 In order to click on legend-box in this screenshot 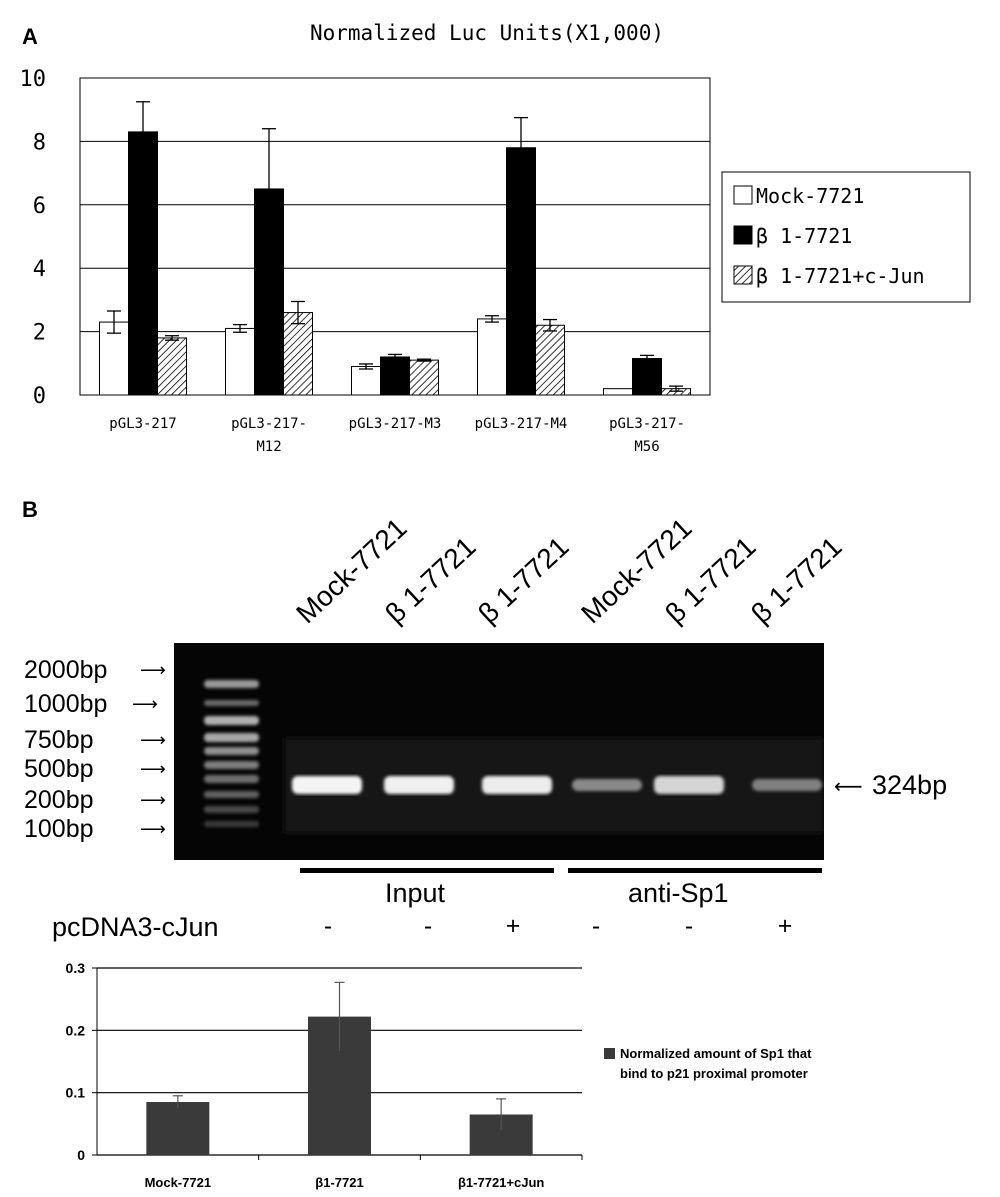, I will do `click(846, 237)`.